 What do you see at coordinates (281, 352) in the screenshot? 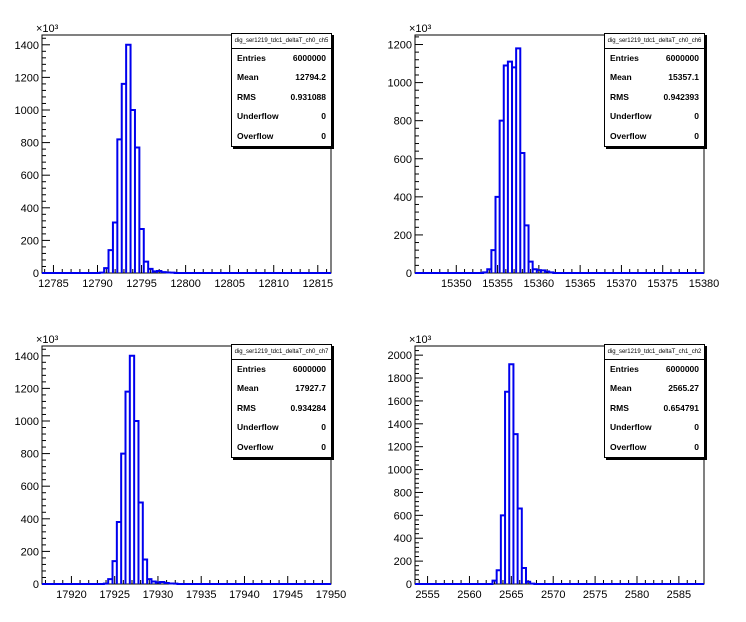
I see `stats-histogram-name: dig_ser1219_tdc1_deltaT_ch0_ch7` at bounding box center [281, 352].